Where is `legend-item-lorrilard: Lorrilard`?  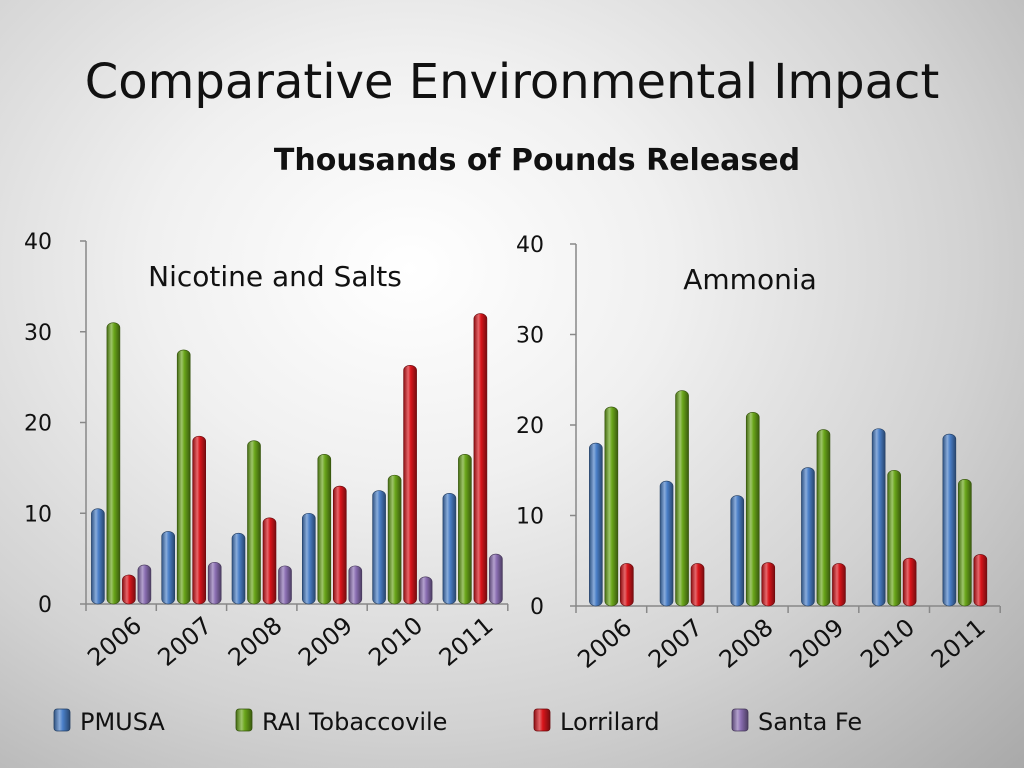 legend-item-lorrilard: Lorrilard is located at coordinates (596, 722).